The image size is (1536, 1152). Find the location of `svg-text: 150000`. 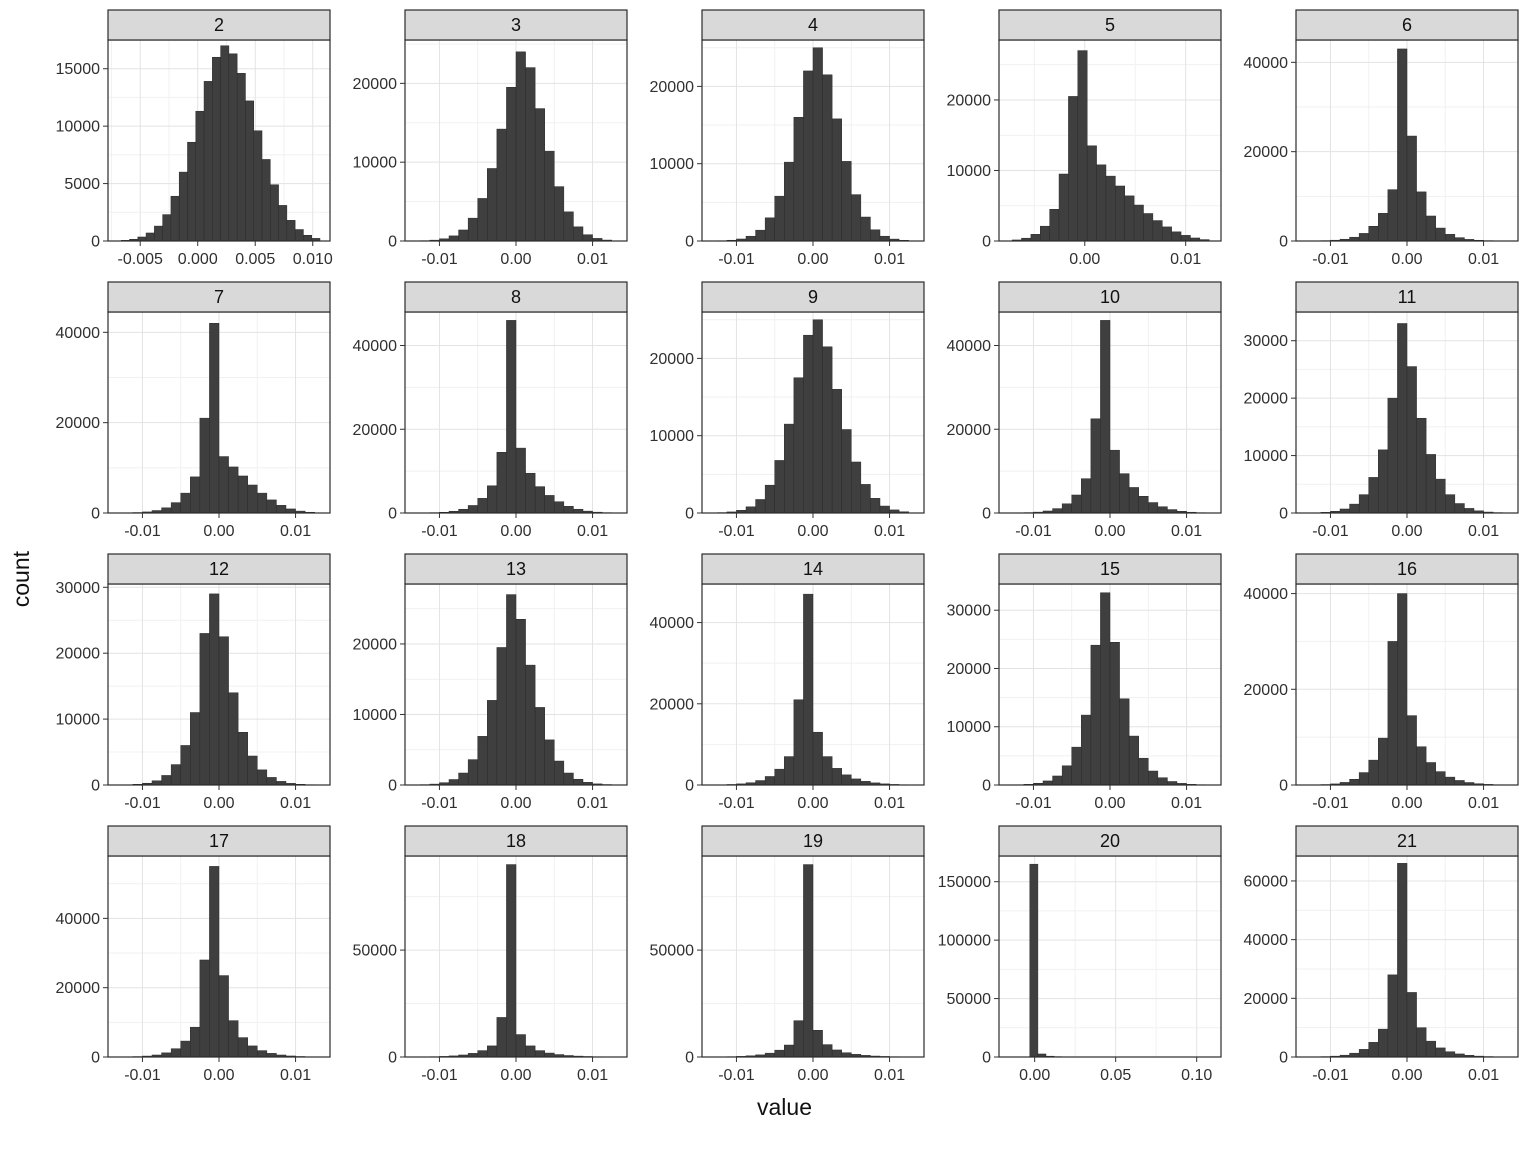

svg-text: 150000 is located at coordinates (964, 882).